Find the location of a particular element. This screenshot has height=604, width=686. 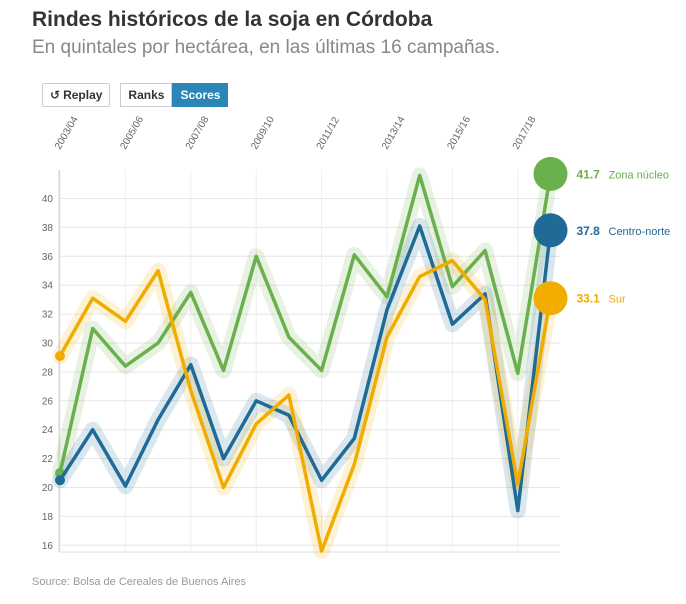

y-tick-label: 40 is located at coordinates (48, 199).